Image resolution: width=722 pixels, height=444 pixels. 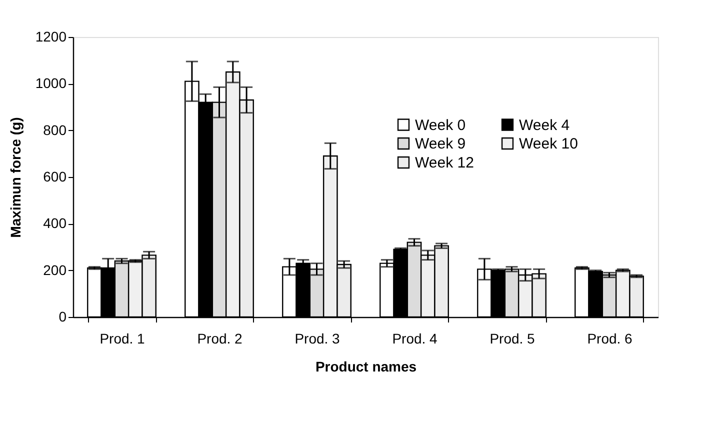 I want to click on x-tick-label: Prod. 1, so click(x=123, y=338).